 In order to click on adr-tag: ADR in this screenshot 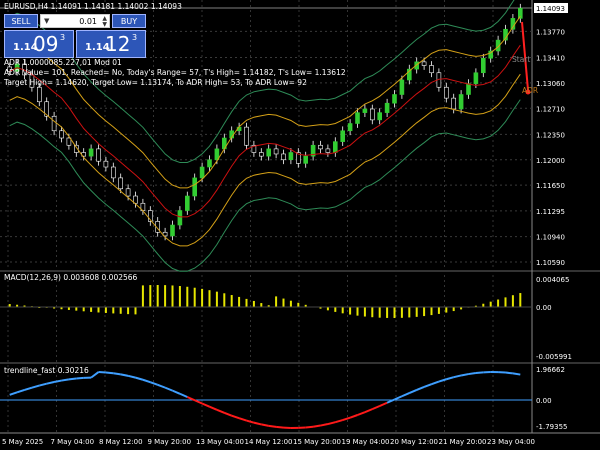, I will do `click(530, 90)`.